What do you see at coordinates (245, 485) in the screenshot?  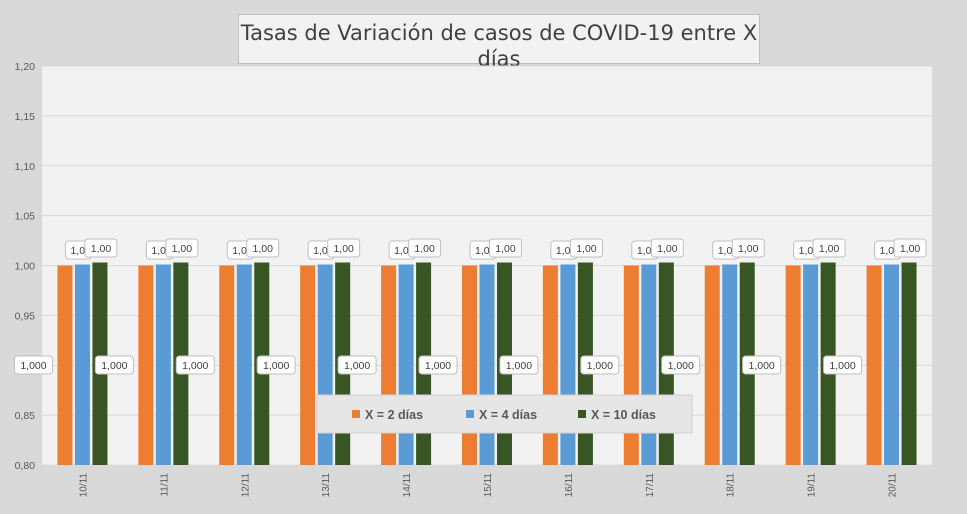 I see `x-tick-label: 12/11` at bounding box center [245, 485].